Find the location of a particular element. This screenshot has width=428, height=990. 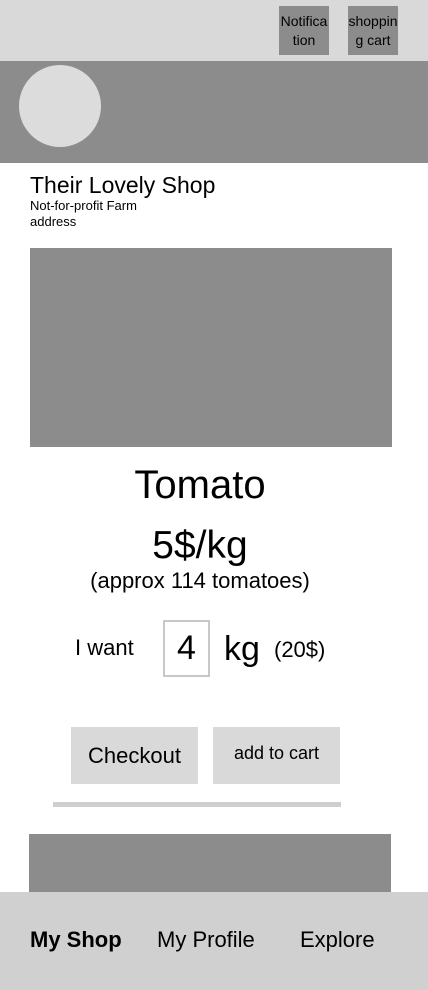

nav-item-my-profile: My Profile is located at coordinates (206, 939).